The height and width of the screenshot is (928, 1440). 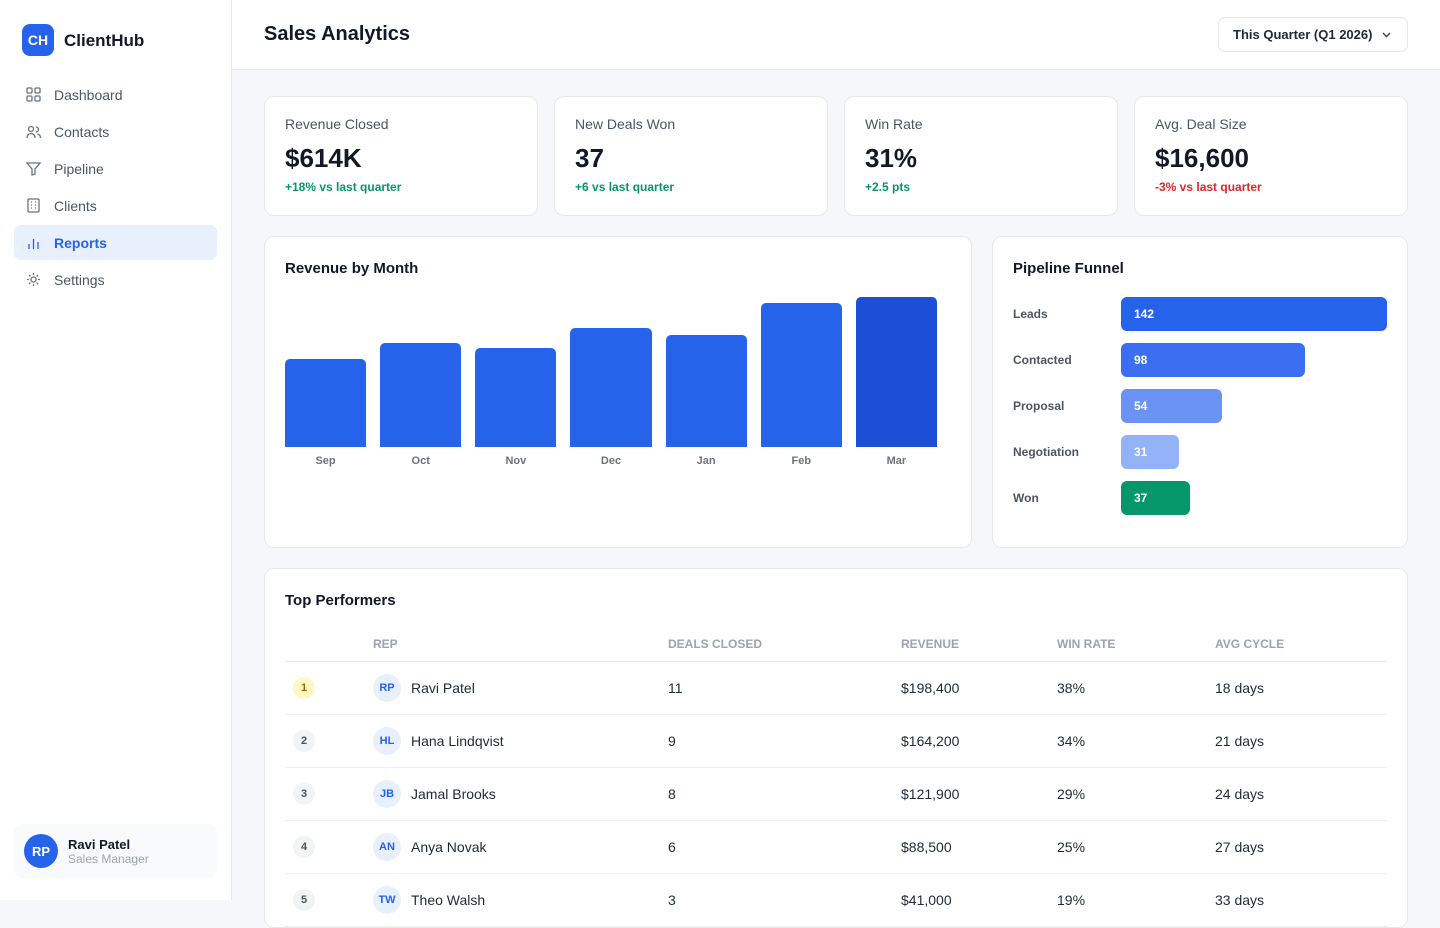 What do you see at coordinates (891, 158) in the screenshot?
I see `kpi-value: 31%` at bounding box center [891, 158].